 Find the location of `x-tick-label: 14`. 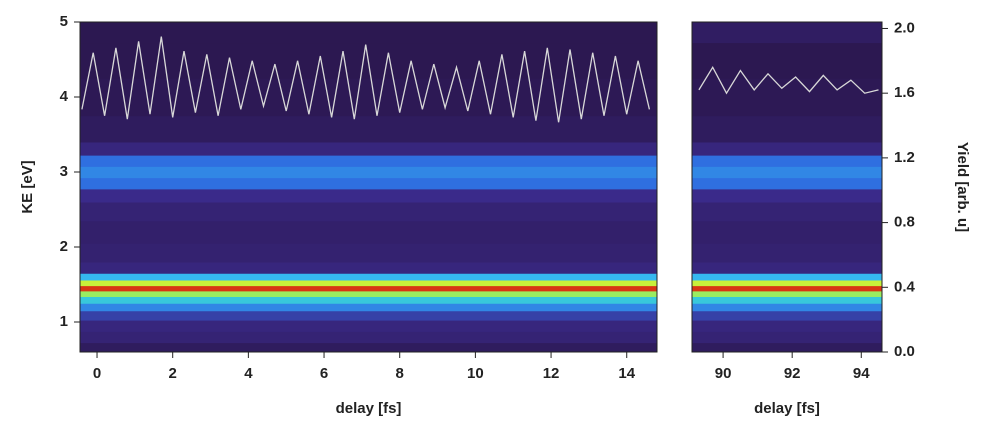

x-tick-label: 14 is located at coordinates (626, 373).